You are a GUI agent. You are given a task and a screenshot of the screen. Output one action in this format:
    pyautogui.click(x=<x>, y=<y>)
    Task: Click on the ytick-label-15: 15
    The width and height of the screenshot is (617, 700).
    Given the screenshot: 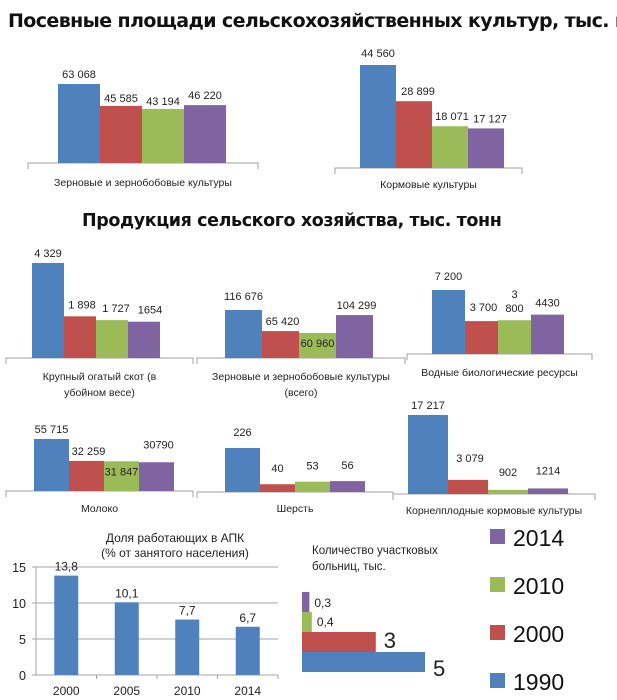 What is the action you would take?
    pyautogui.click(x=19, y=568)
    